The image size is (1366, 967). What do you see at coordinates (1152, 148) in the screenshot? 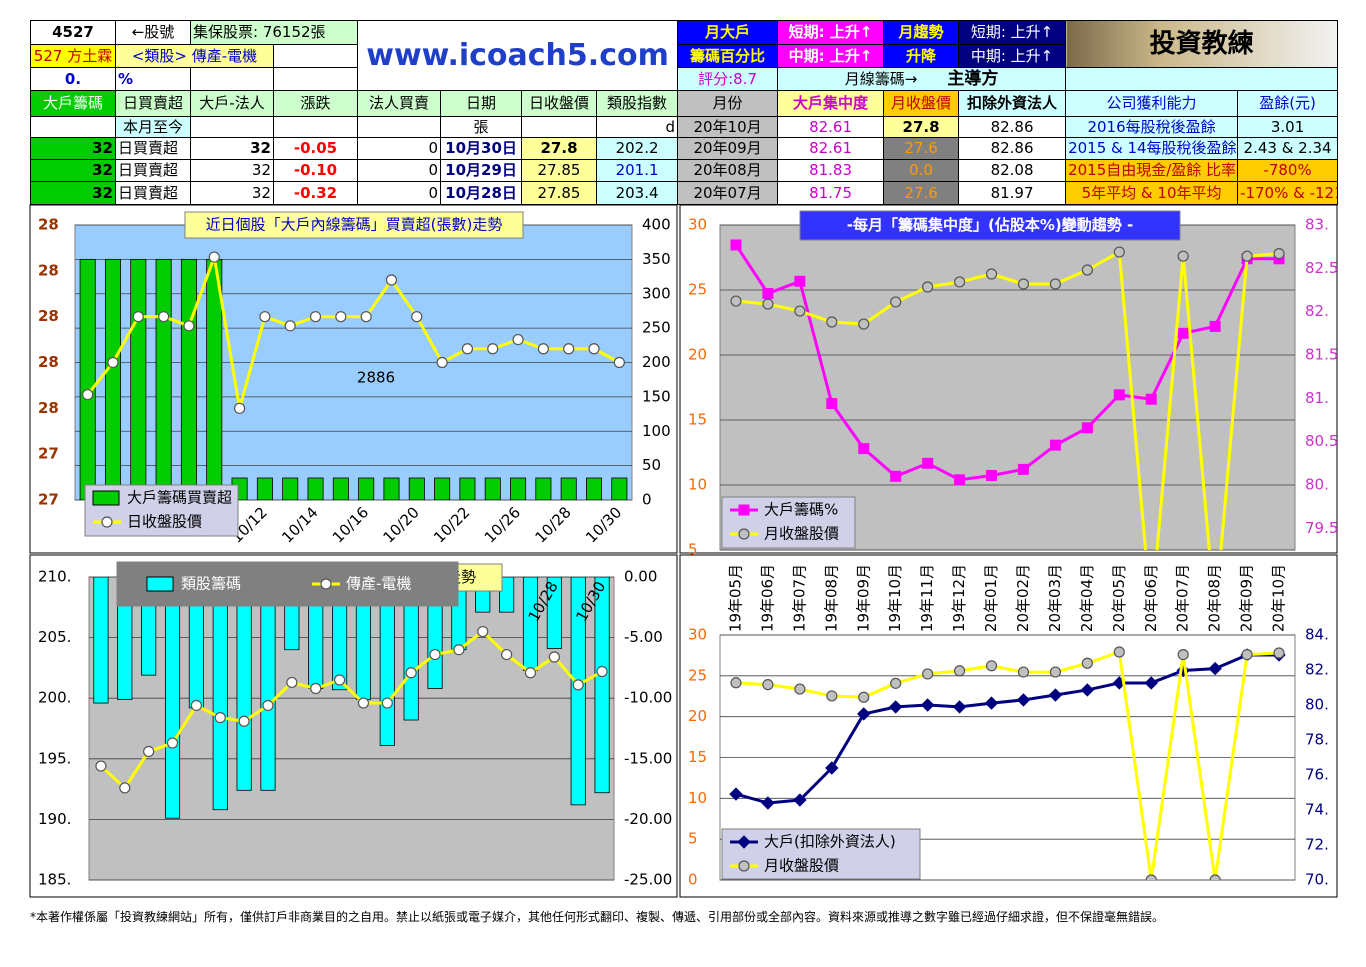
I see `cell-text: 2015 & 14每股稅後盈餘` at bounding box center [1152, 148].